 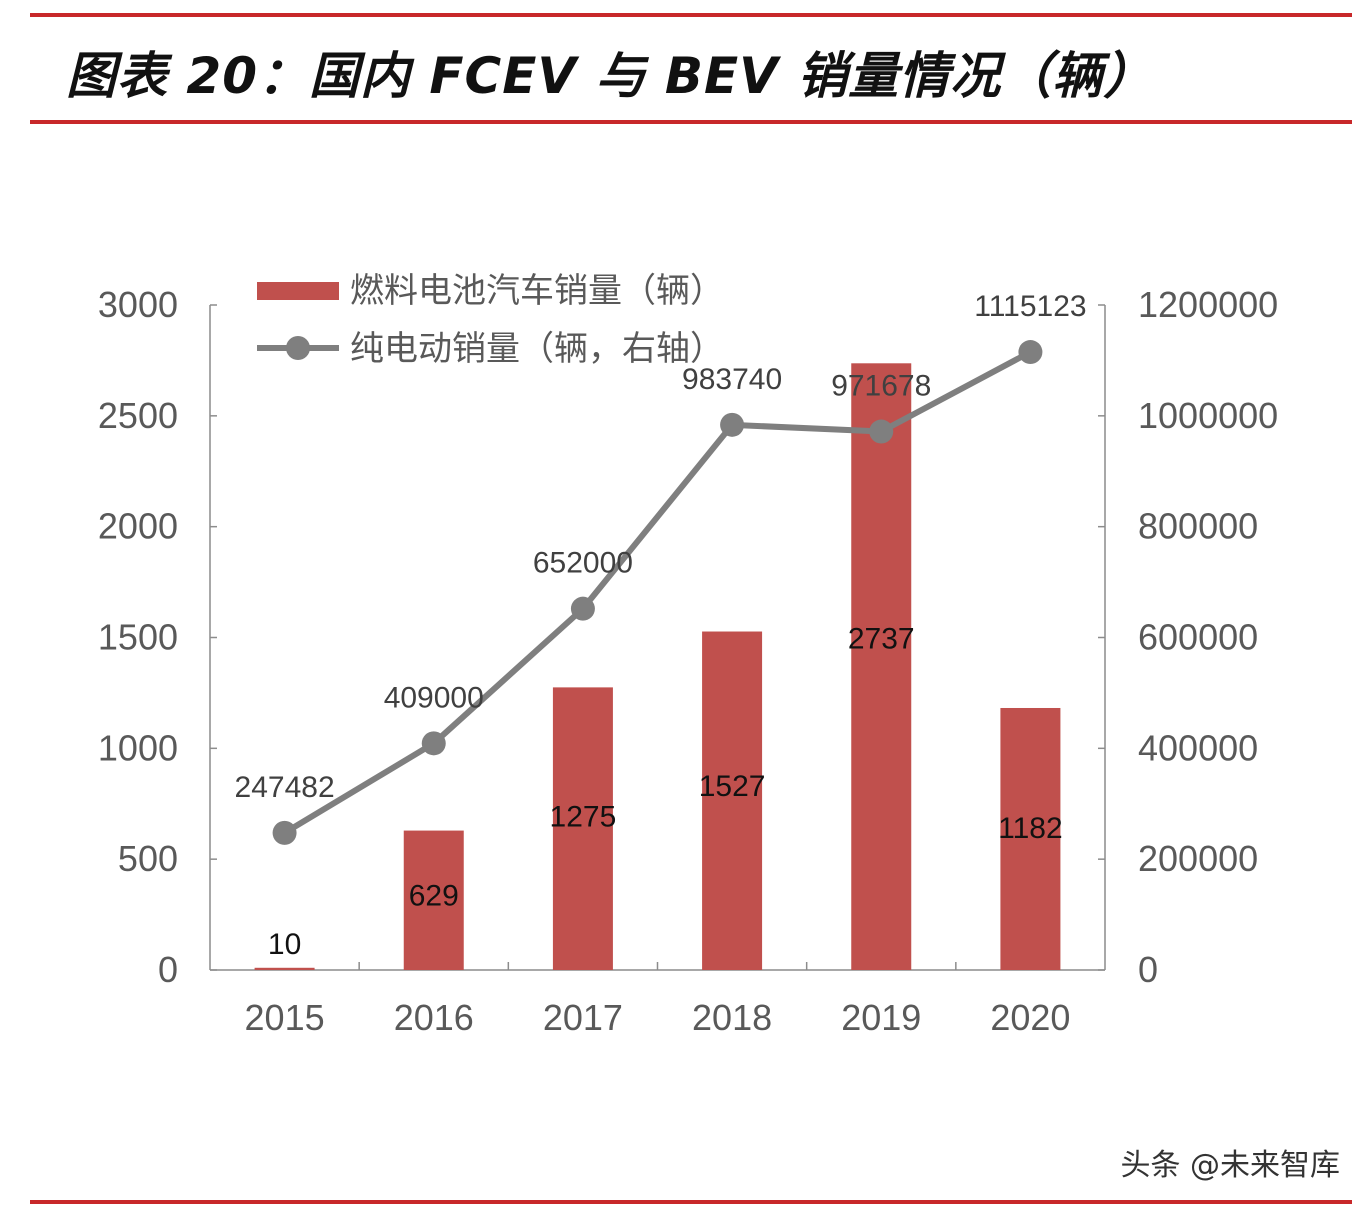 I want to click on bar-value-label: 1182, so click(x=1030, y=828).